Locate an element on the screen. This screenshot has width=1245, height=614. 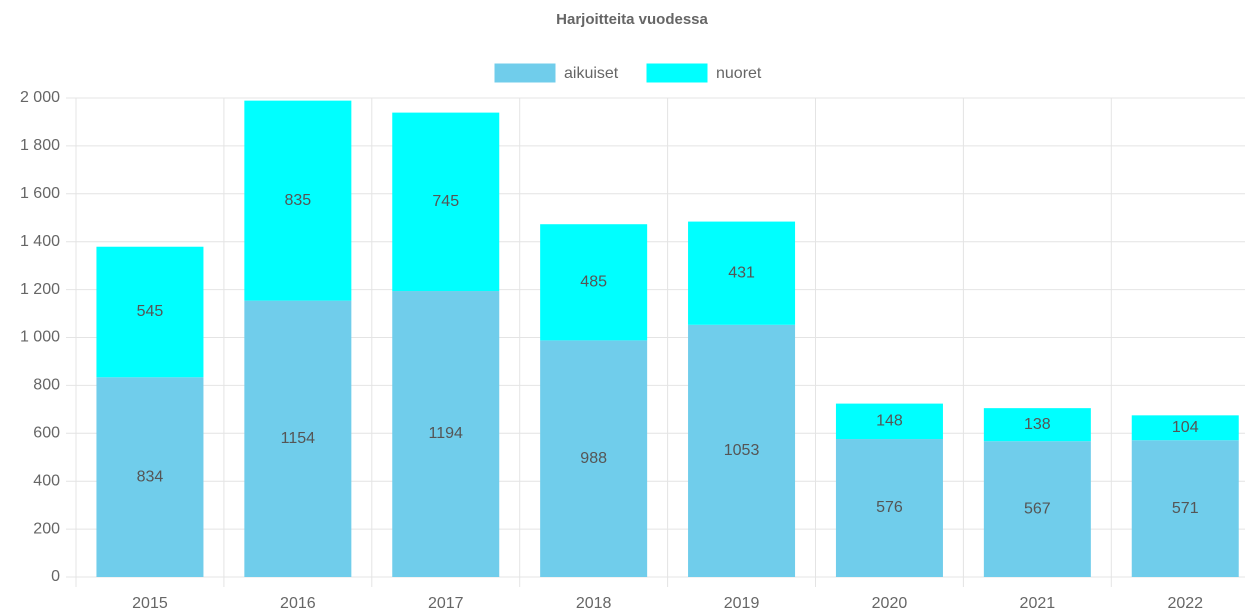
legend-label: nuoret is located at coordinates (739, 73).